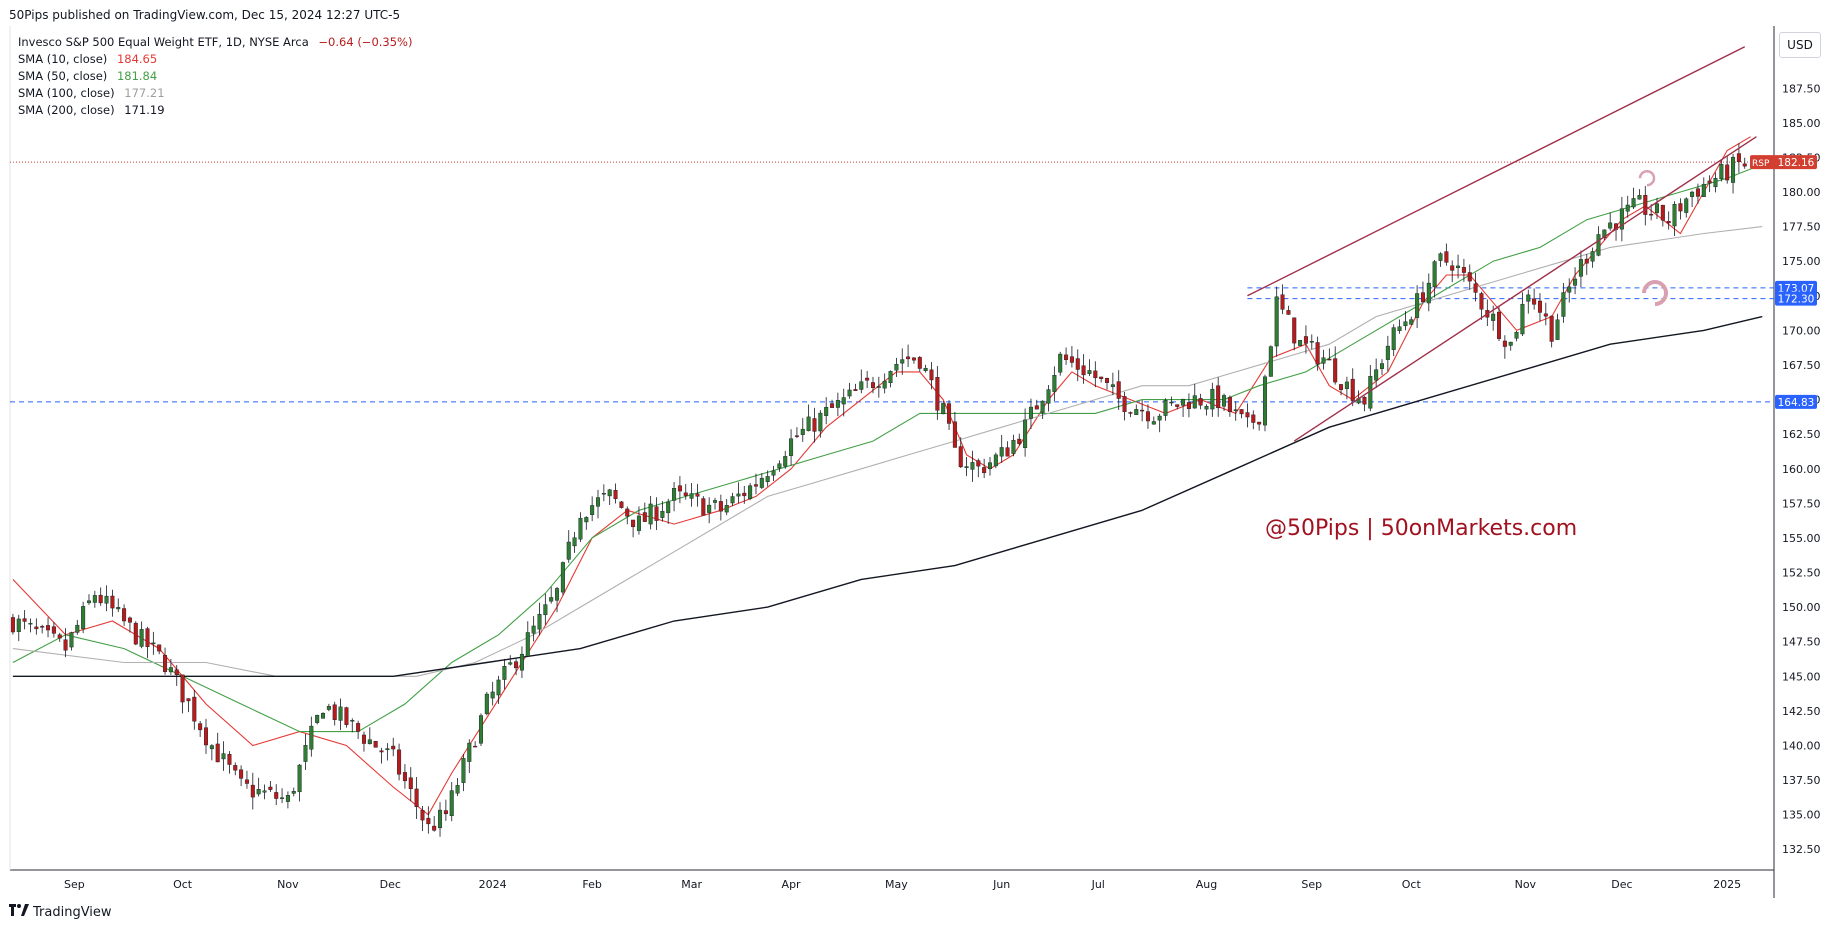 The height and width of the screenshot is (933, 1835). I want to click on x-tick-label: Oct, so click(183, 884).